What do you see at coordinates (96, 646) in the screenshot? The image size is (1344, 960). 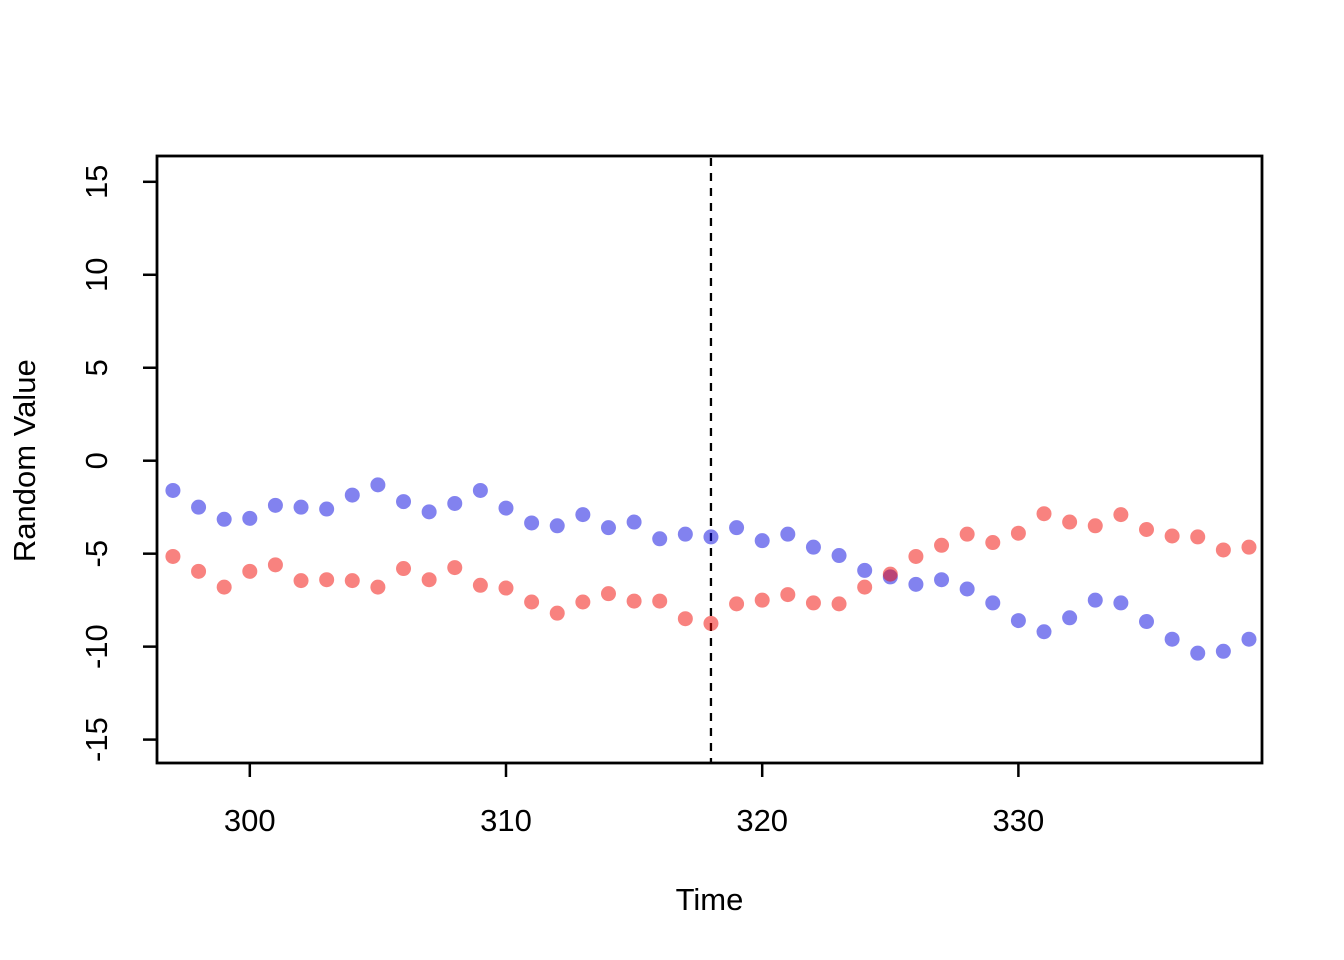 I see `y-tick-label: -10` at bounding box center [96, 646].